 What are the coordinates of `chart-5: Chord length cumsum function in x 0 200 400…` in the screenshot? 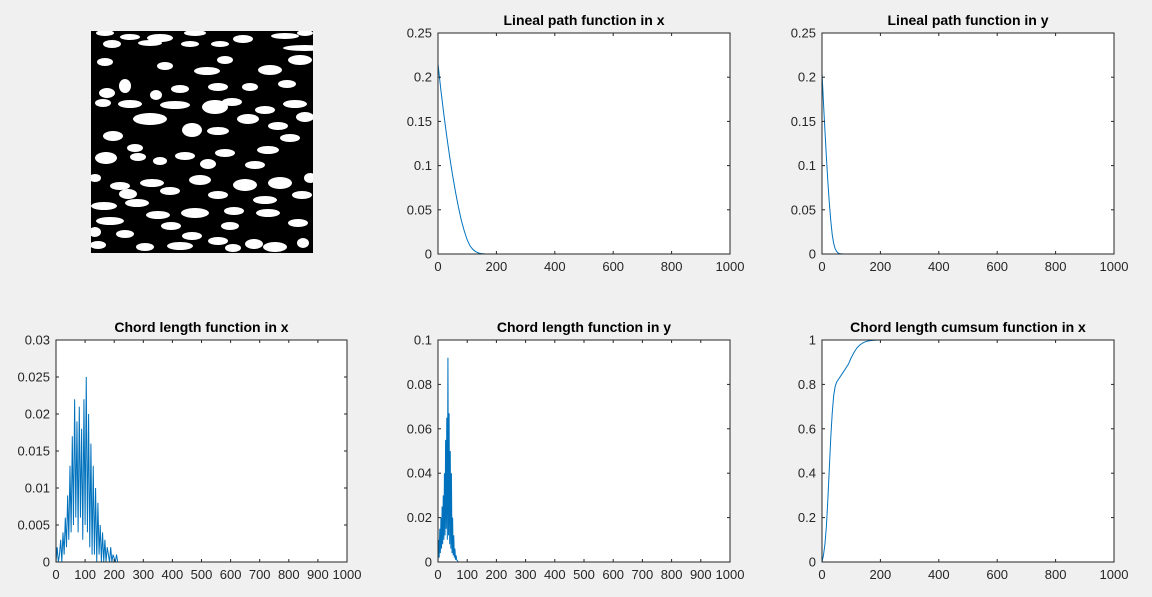 It's located at (963, 450).